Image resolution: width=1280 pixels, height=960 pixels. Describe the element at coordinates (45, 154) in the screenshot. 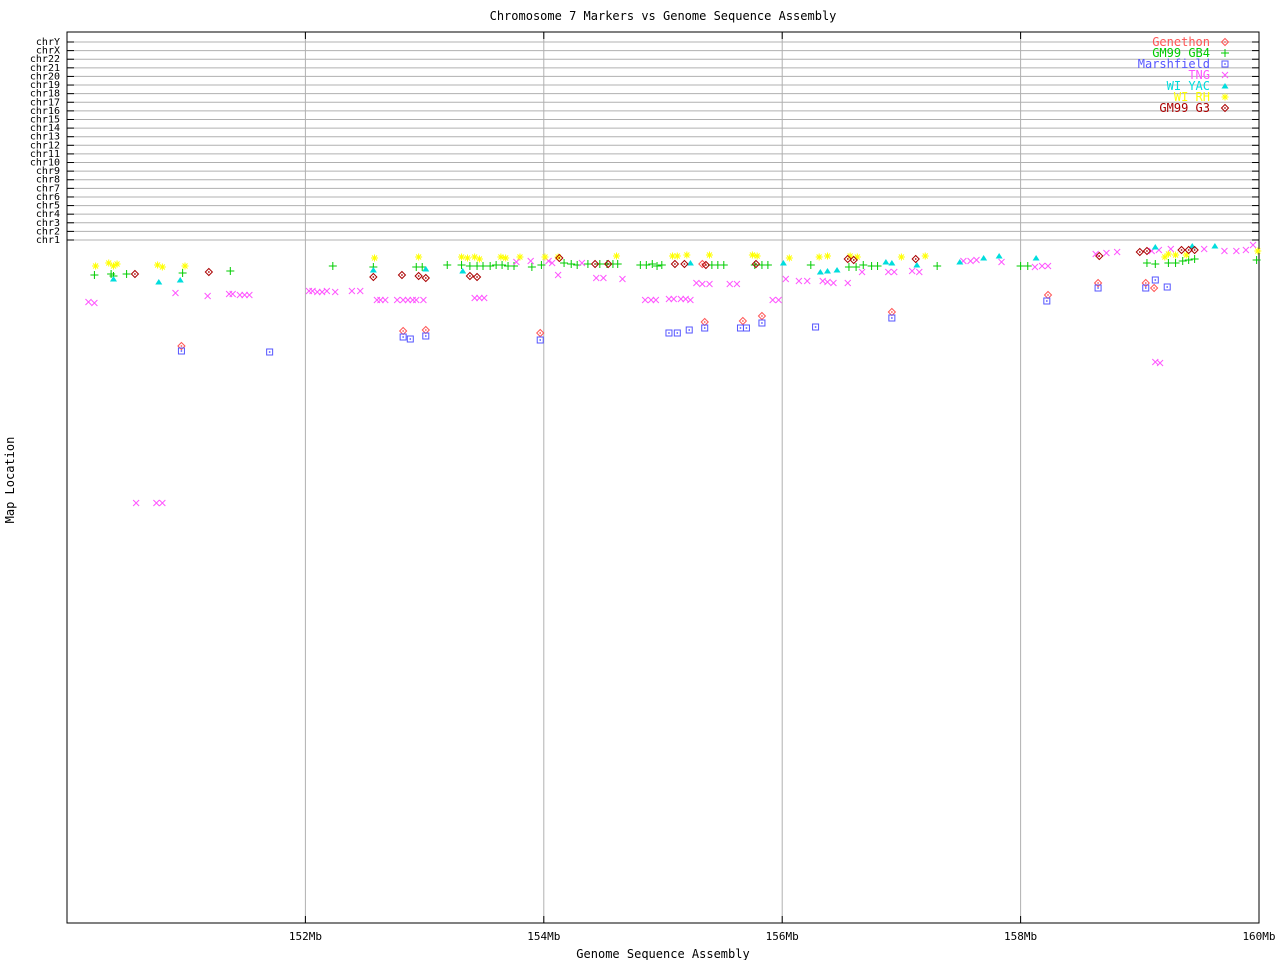

I see `y-tick-label: chr11` at that location.